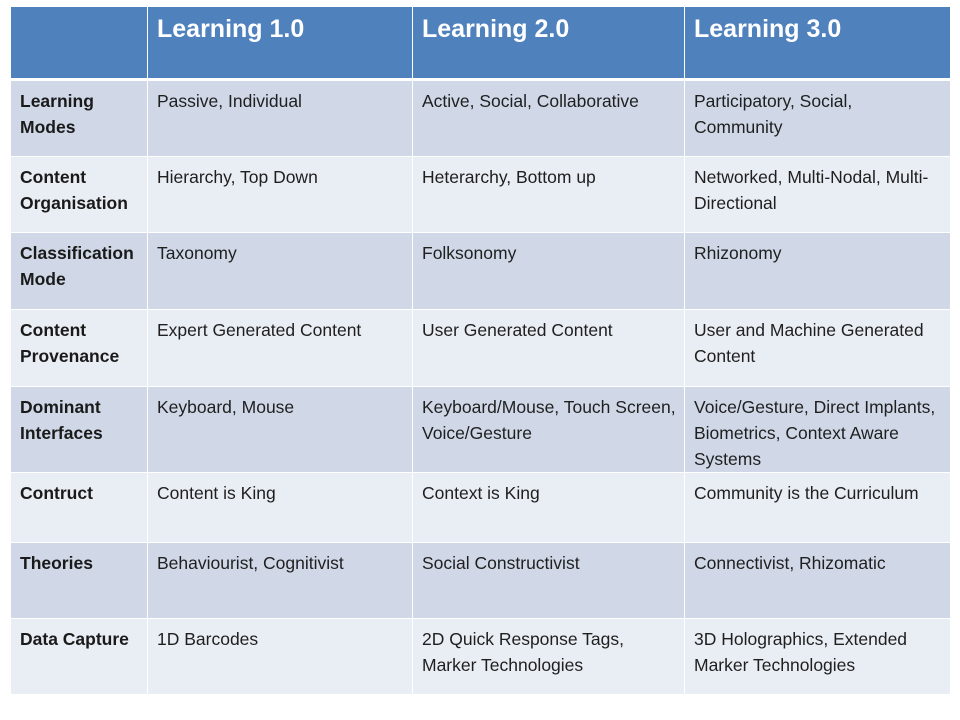 Image resolution: width=960 pixels, height=720 pixels. I want to click on table-cell: Passive, Individual, so click(280, 118).